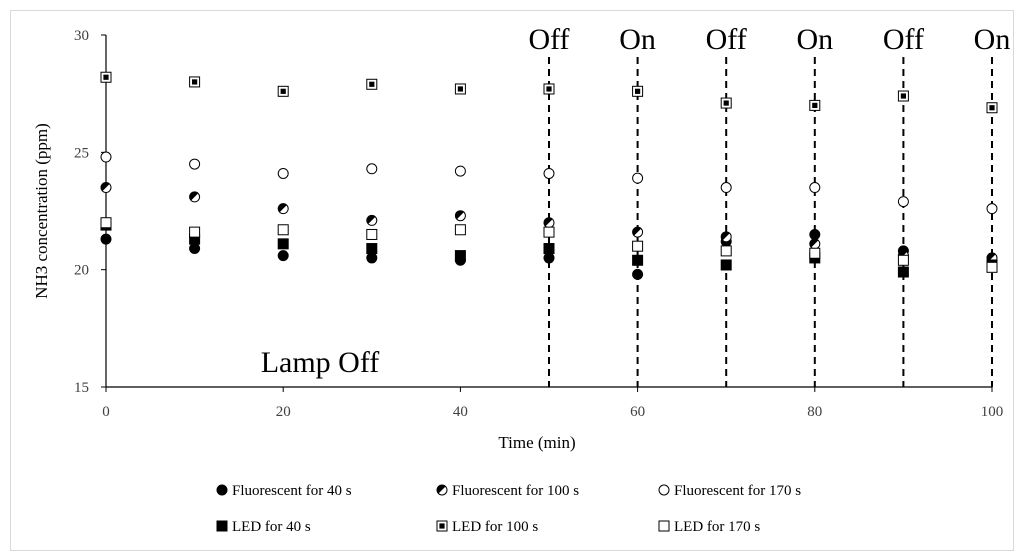 Image resolution: width=1025 pixels, height=559 pixels. I want to click on legend-label: LED for 40 s, so click(271, 527).